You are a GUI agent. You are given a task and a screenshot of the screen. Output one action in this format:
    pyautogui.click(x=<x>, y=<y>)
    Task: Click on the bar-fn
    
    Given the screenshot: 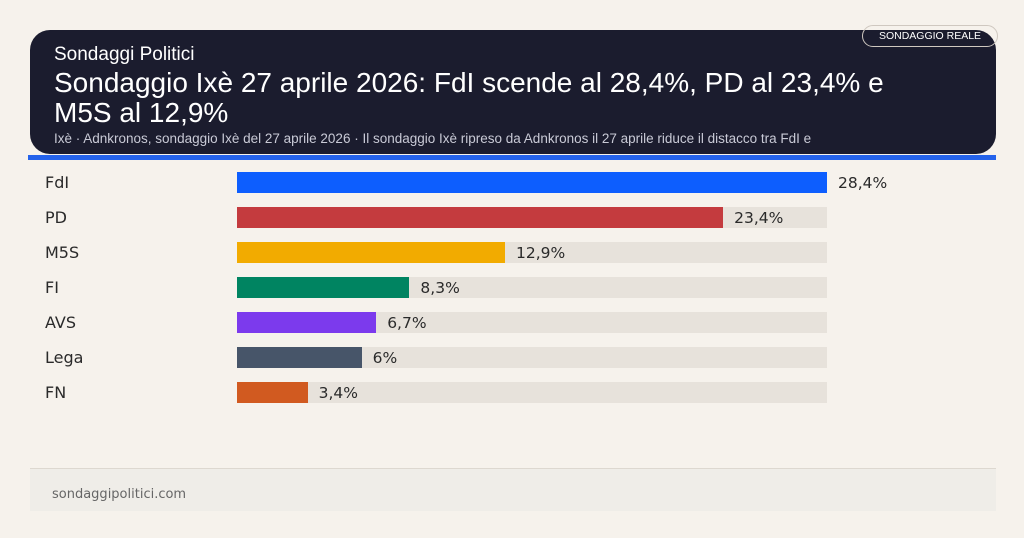 What is the action you would take?
    pyautogui.click(x=272, y=392)
    